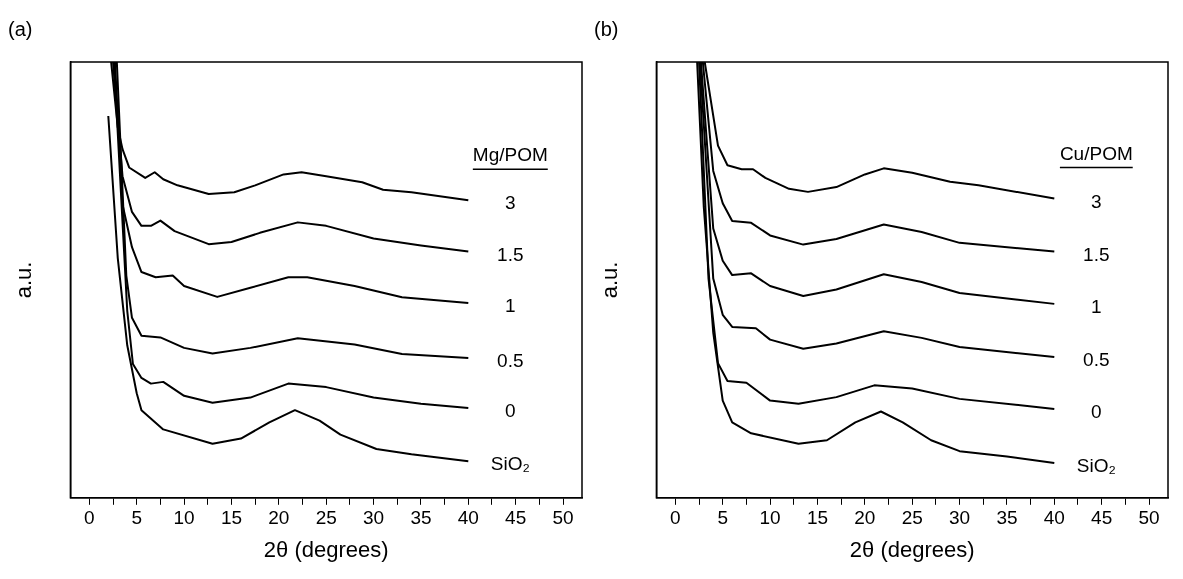 This screenshot has width=1183, height=579. Describe the element at coordinates (606, 28) in the screenshot. I see `chart-title: (b)` at that location.